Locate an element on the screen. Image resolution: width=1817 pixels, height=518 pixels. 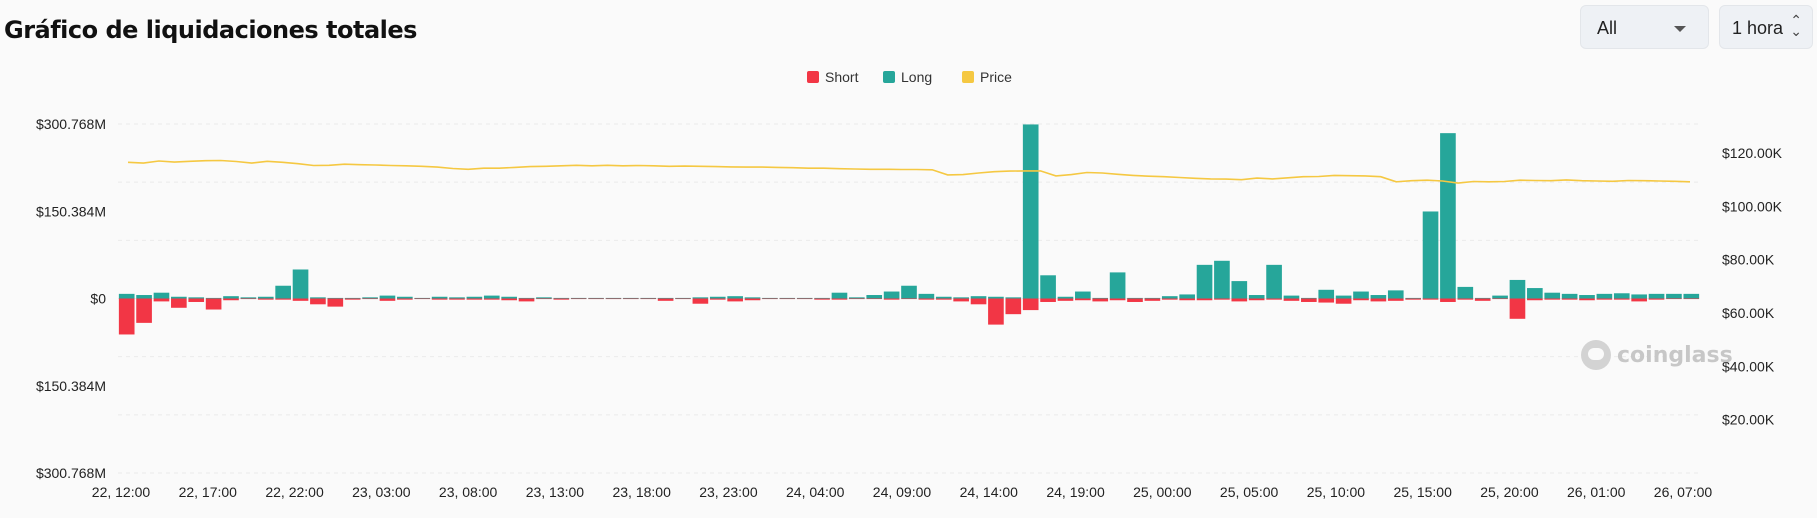
filter-select: All is located at coordinates (1644, 27).